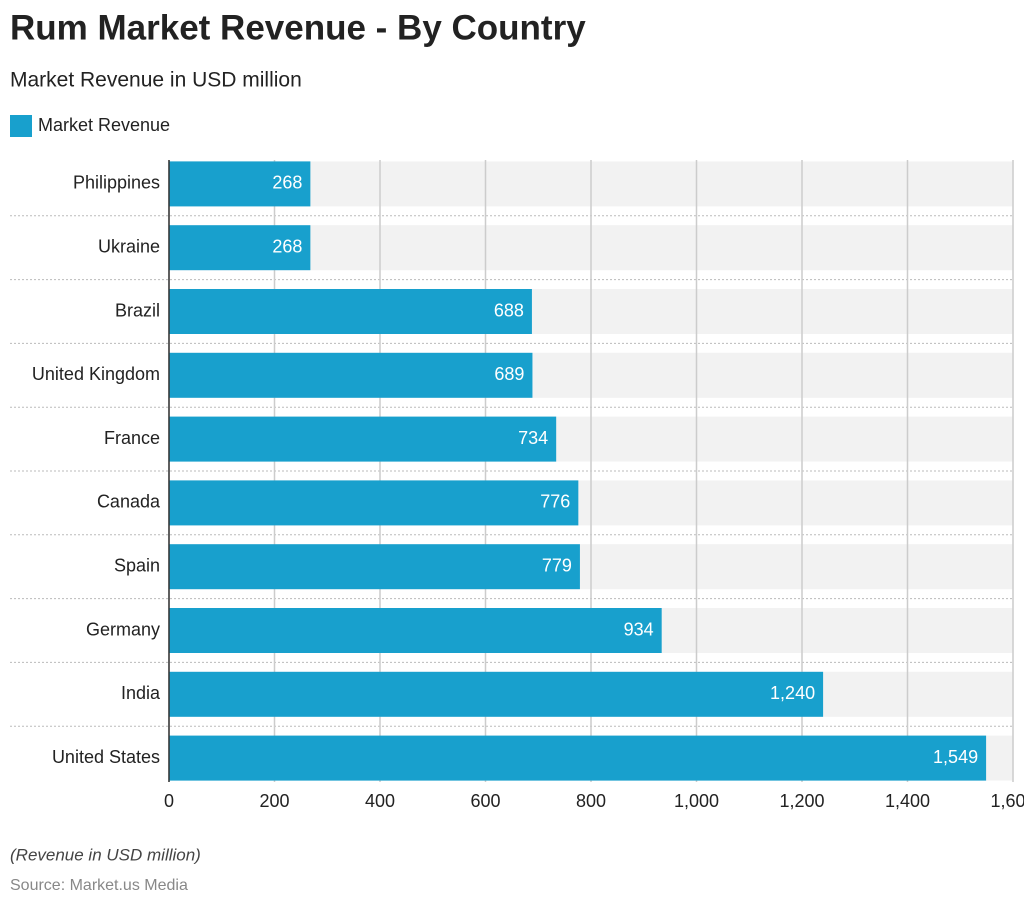 The image size is (1024, 906). What do you see at coordinates (509, 374) in the screenshot?
I see `value-label: 689` at bounding box center [509, 374].